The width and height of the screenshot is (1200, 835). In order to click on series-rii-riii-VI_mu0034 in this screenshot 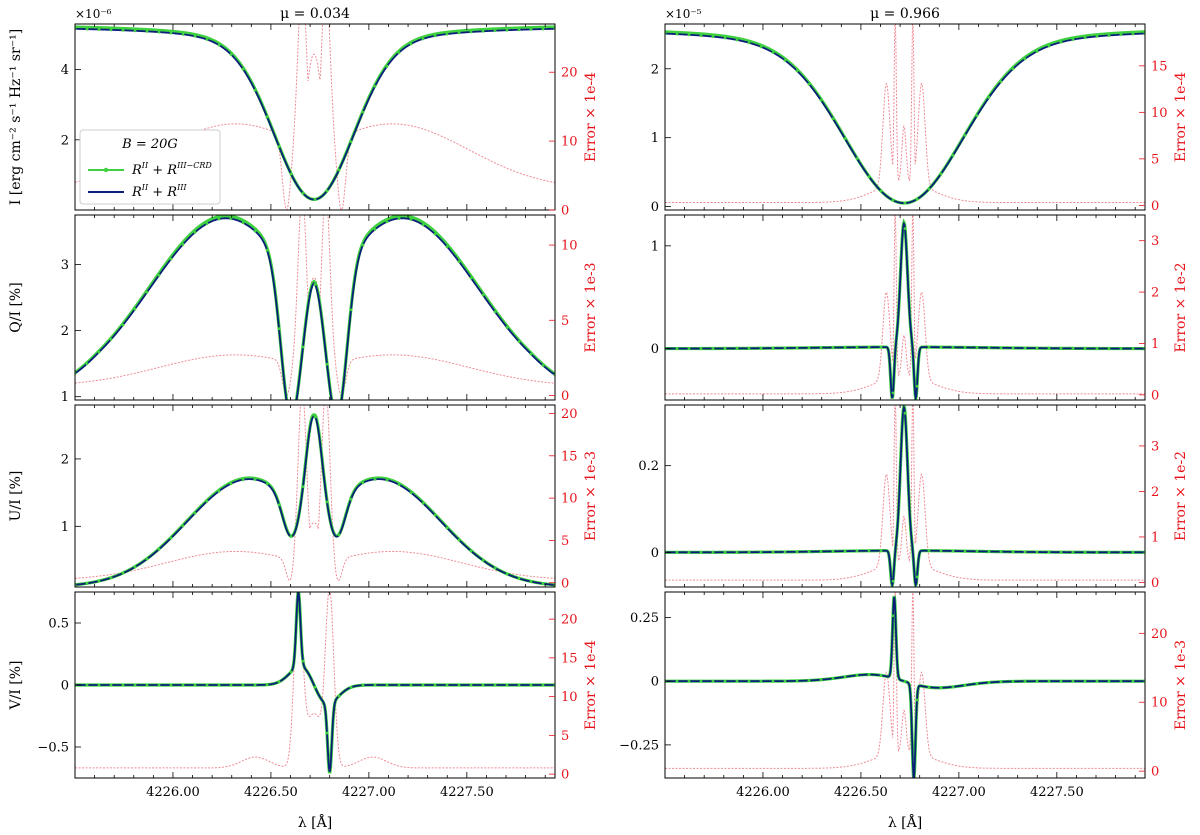, I will do `click(315, 682)`.